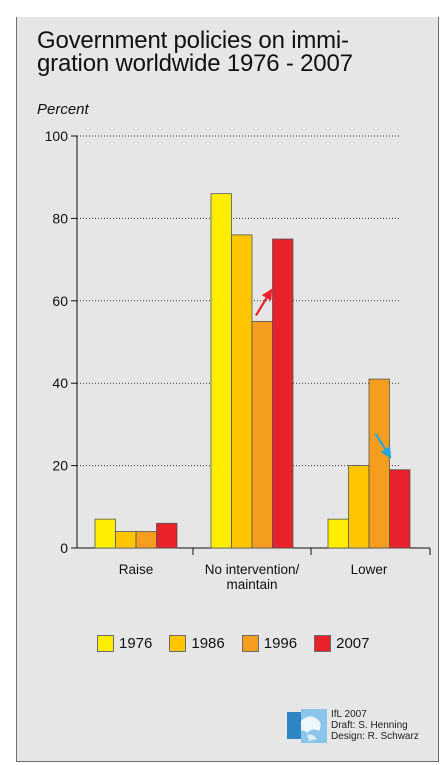 The image size is (442, 765). What do you see at coordinates (136, 643) in the screenshot?
I see `legend-label: 1976` at bounding box center [136, 643].